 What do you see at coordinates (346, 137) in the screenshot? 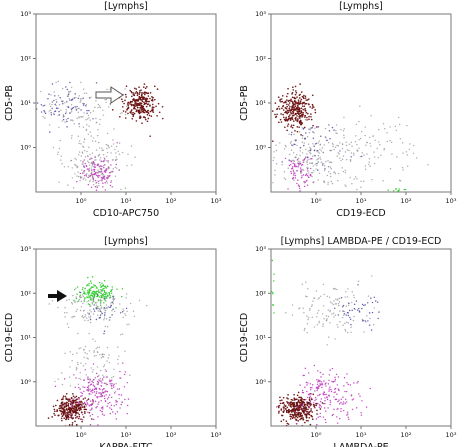
I see `event-layer` at bounding box center [346, 137].